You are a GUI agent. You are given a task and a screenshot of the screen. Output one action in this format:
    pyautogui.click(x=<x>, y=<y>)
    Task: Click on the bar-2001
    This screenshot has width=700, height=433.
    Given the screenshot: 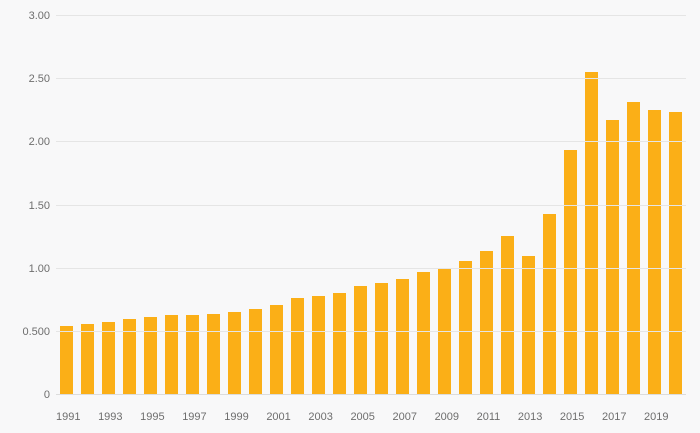 What is the action you would take?
    pyautogui.click(x=276, y=350)
    